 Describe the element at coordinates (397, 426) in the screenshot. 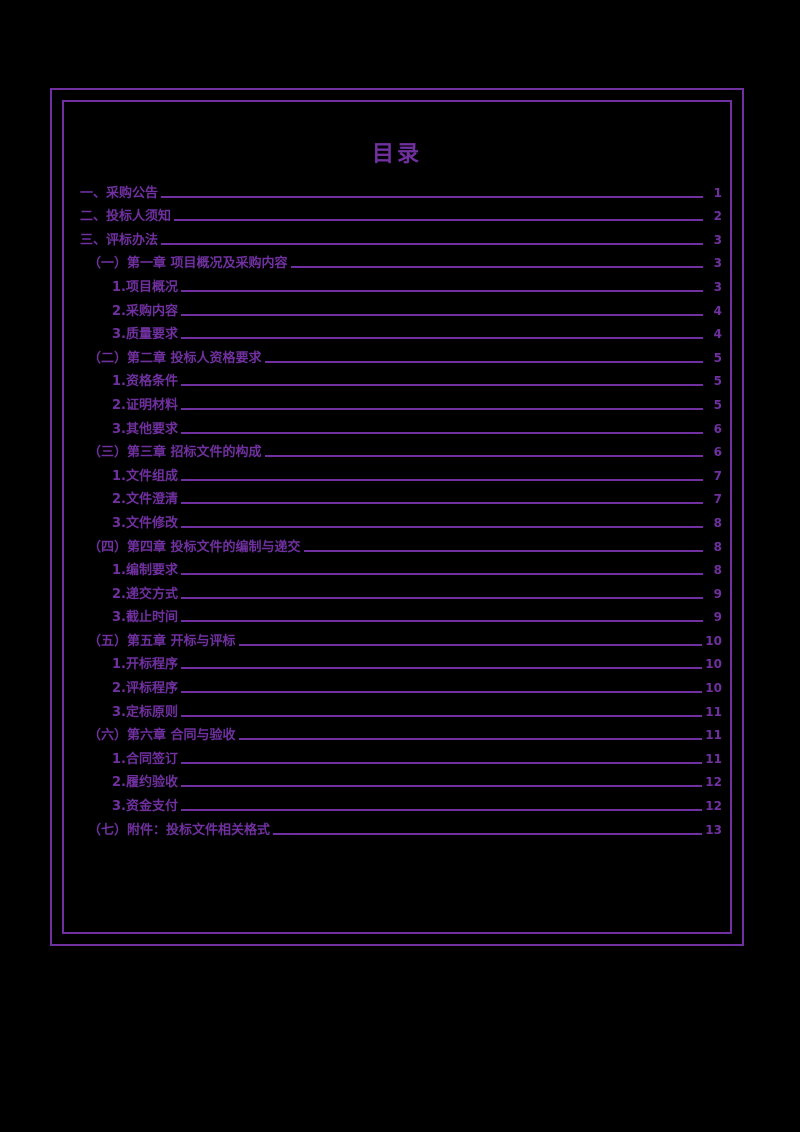

I see `toc-entry: 3.其他要求 6` at that location.